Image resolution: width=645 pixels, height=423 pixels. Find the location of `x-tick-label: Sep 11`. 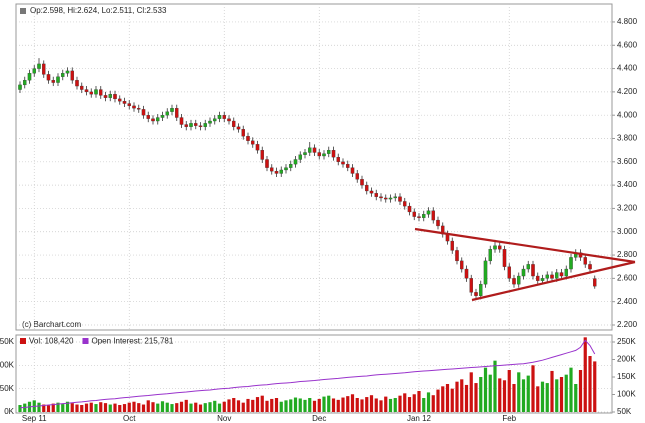

x-tick-label: Sep 11 is located at coordinates (34, 418).